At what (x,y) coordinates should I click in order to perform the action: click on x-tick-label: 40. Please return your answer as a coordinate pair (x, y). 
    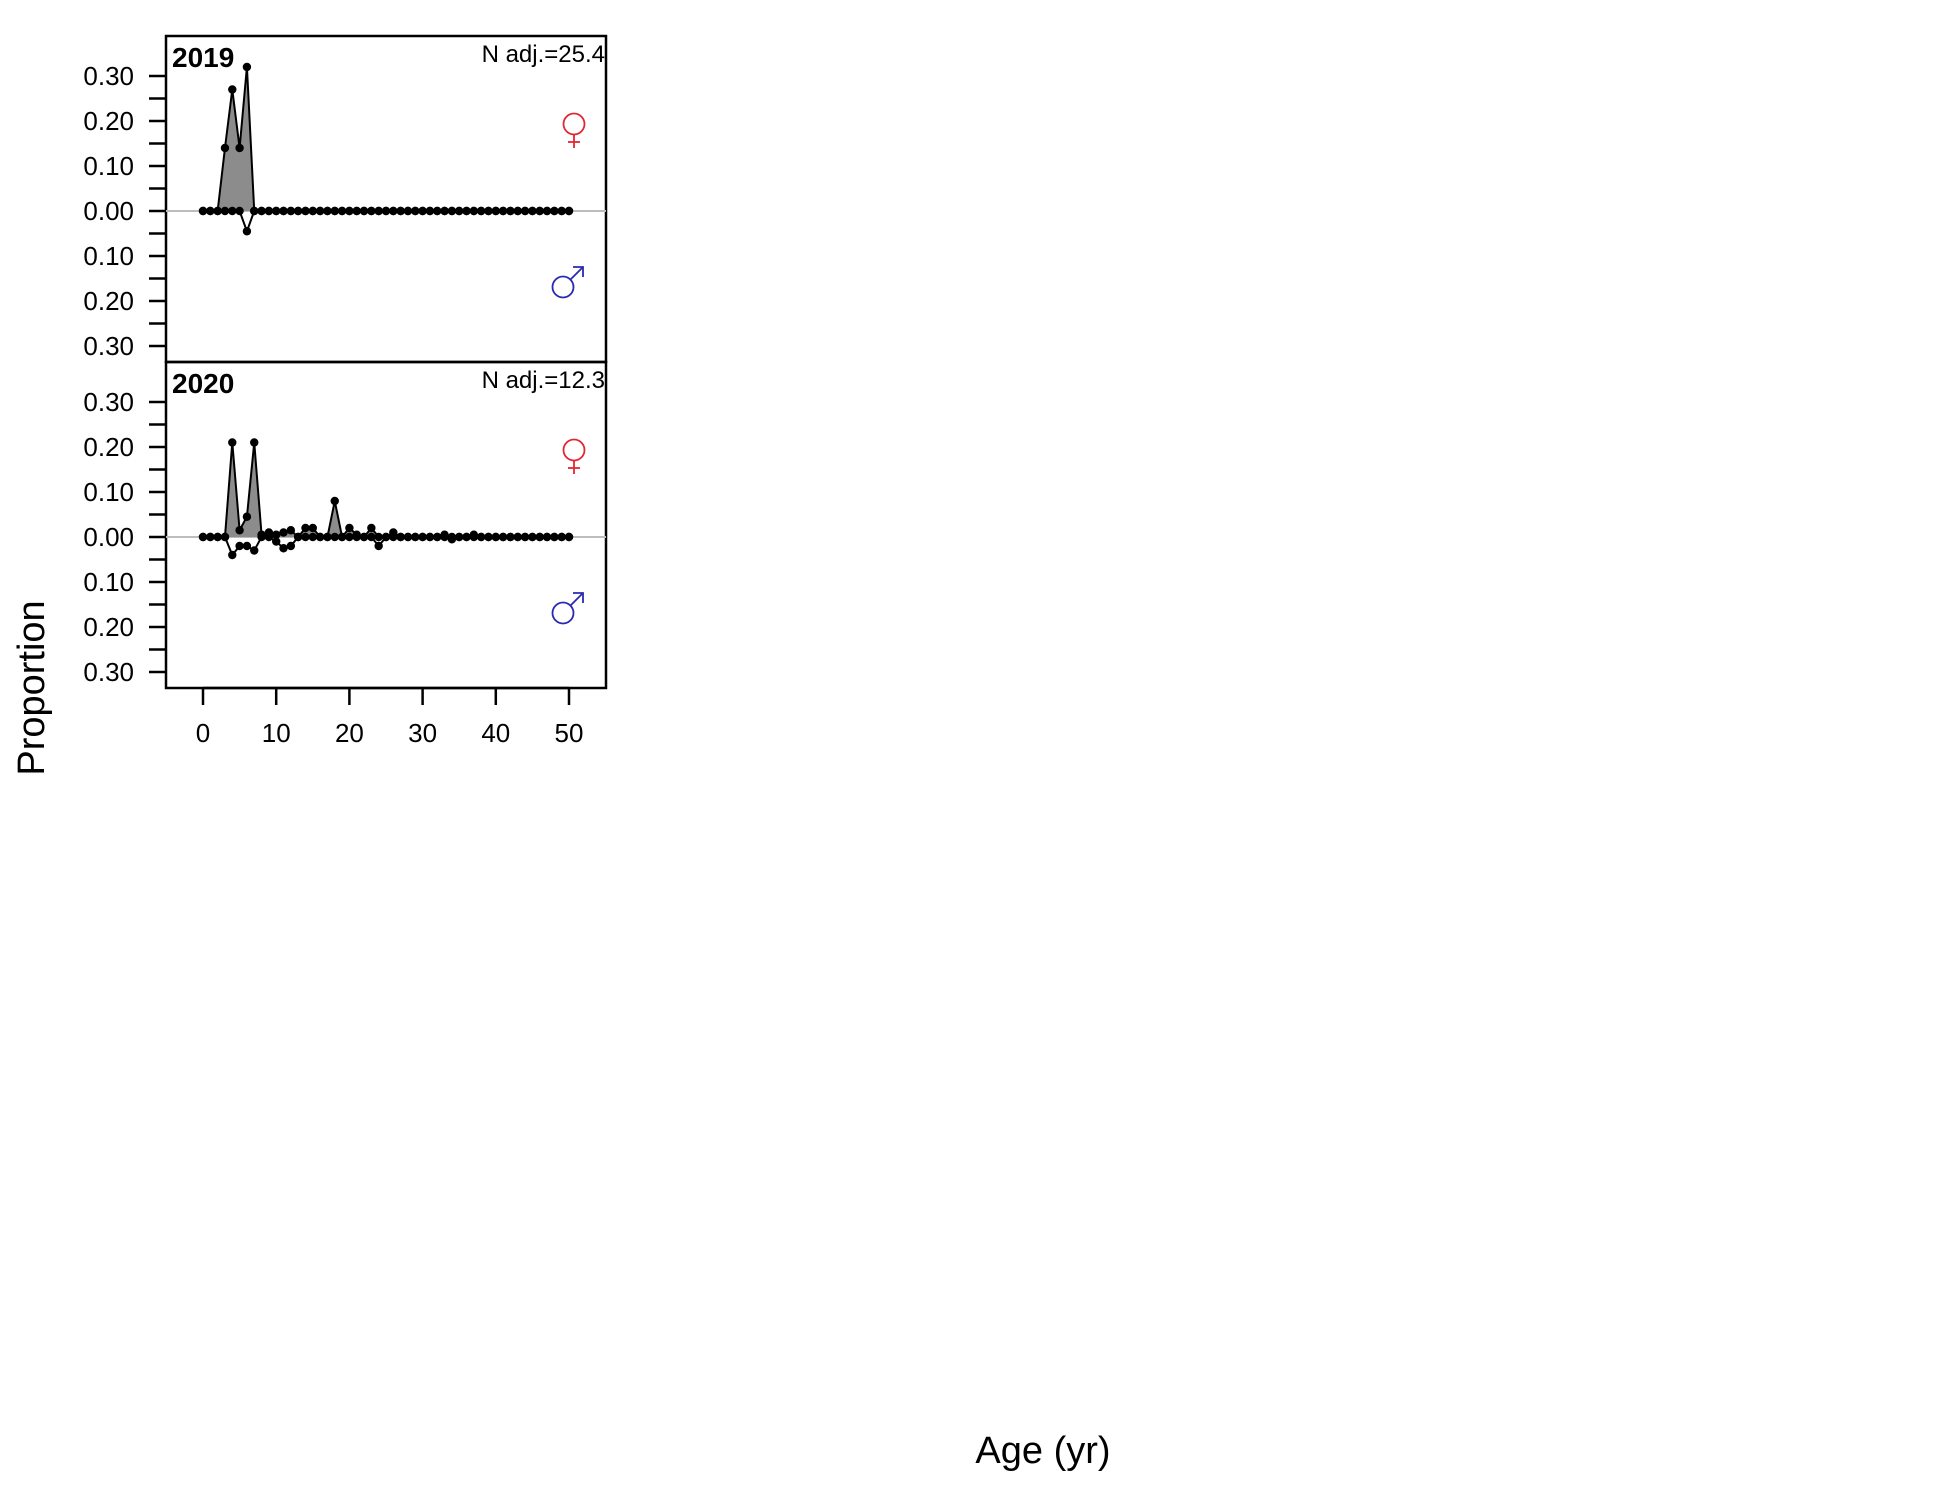
    Looking at the image, I should click on (495, 733).